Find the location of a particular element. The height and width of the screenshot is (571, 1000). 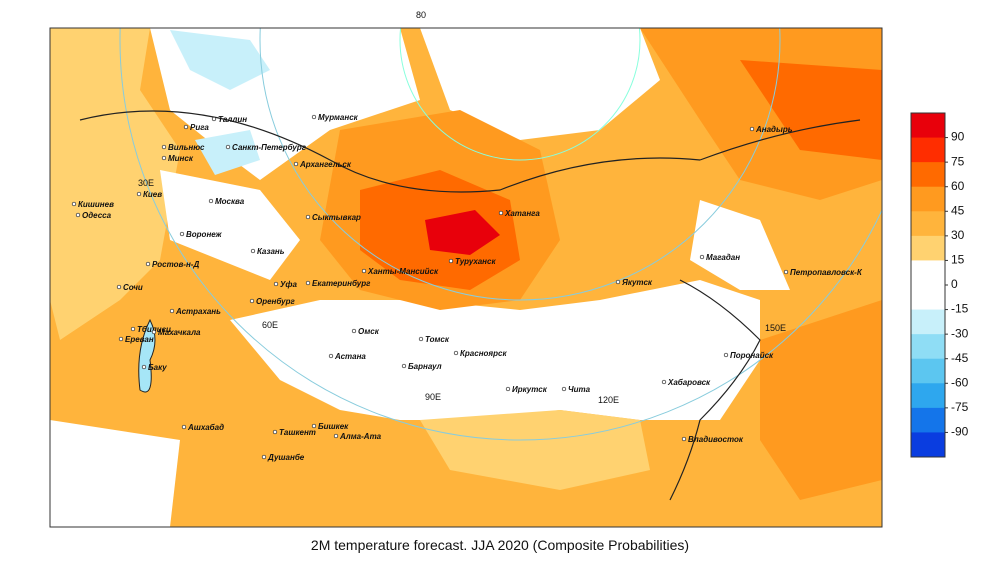

city-label: Оренбург is located at coordinates (275, 301).